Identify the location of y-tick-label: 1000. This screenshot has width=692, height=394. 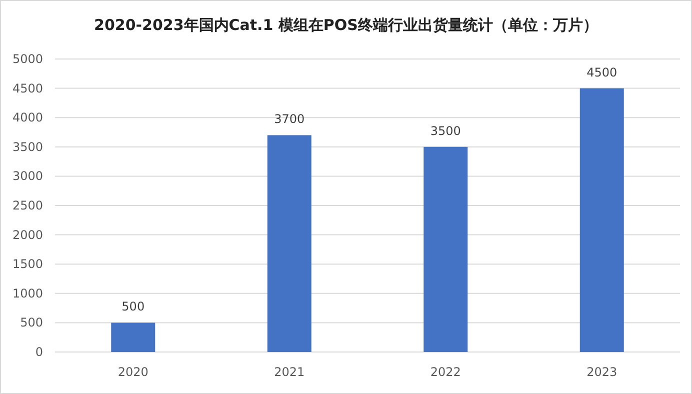
(27, 293).